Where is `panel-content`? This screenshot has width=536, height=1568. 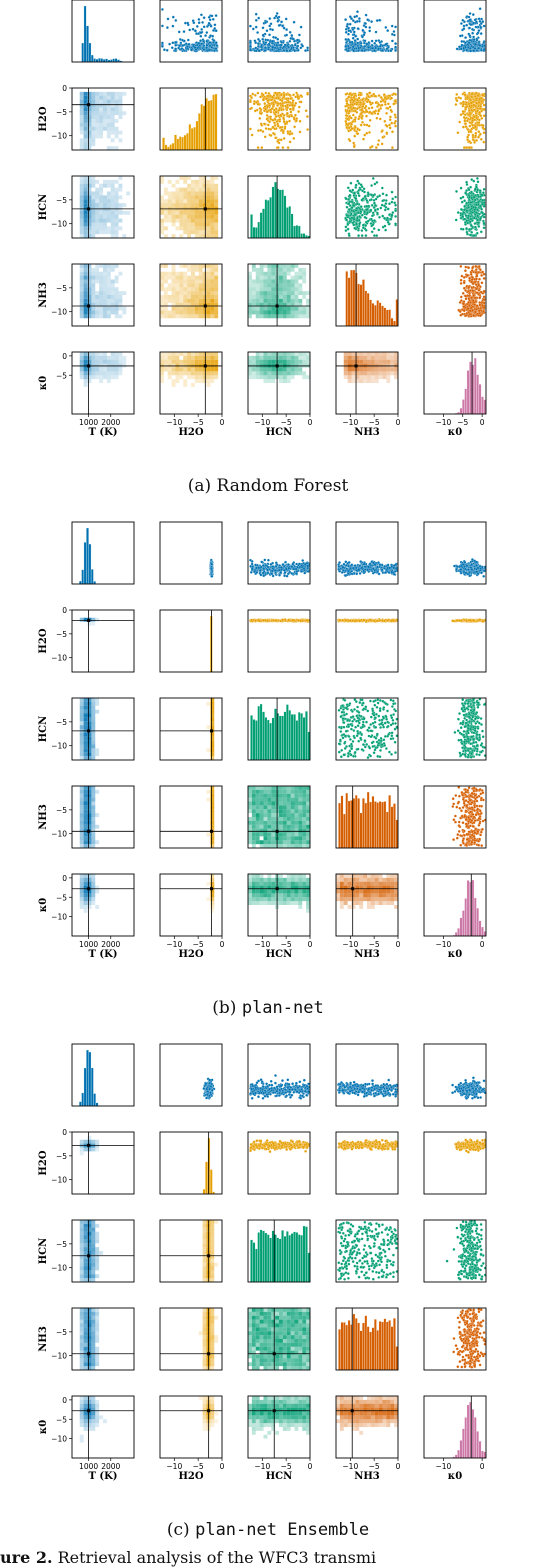
panel-content is located at coordinates (103, 295).